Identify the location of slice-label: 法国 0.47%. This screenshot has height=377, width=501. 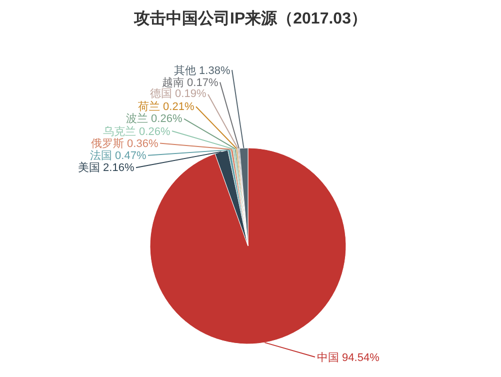
(118, 155).